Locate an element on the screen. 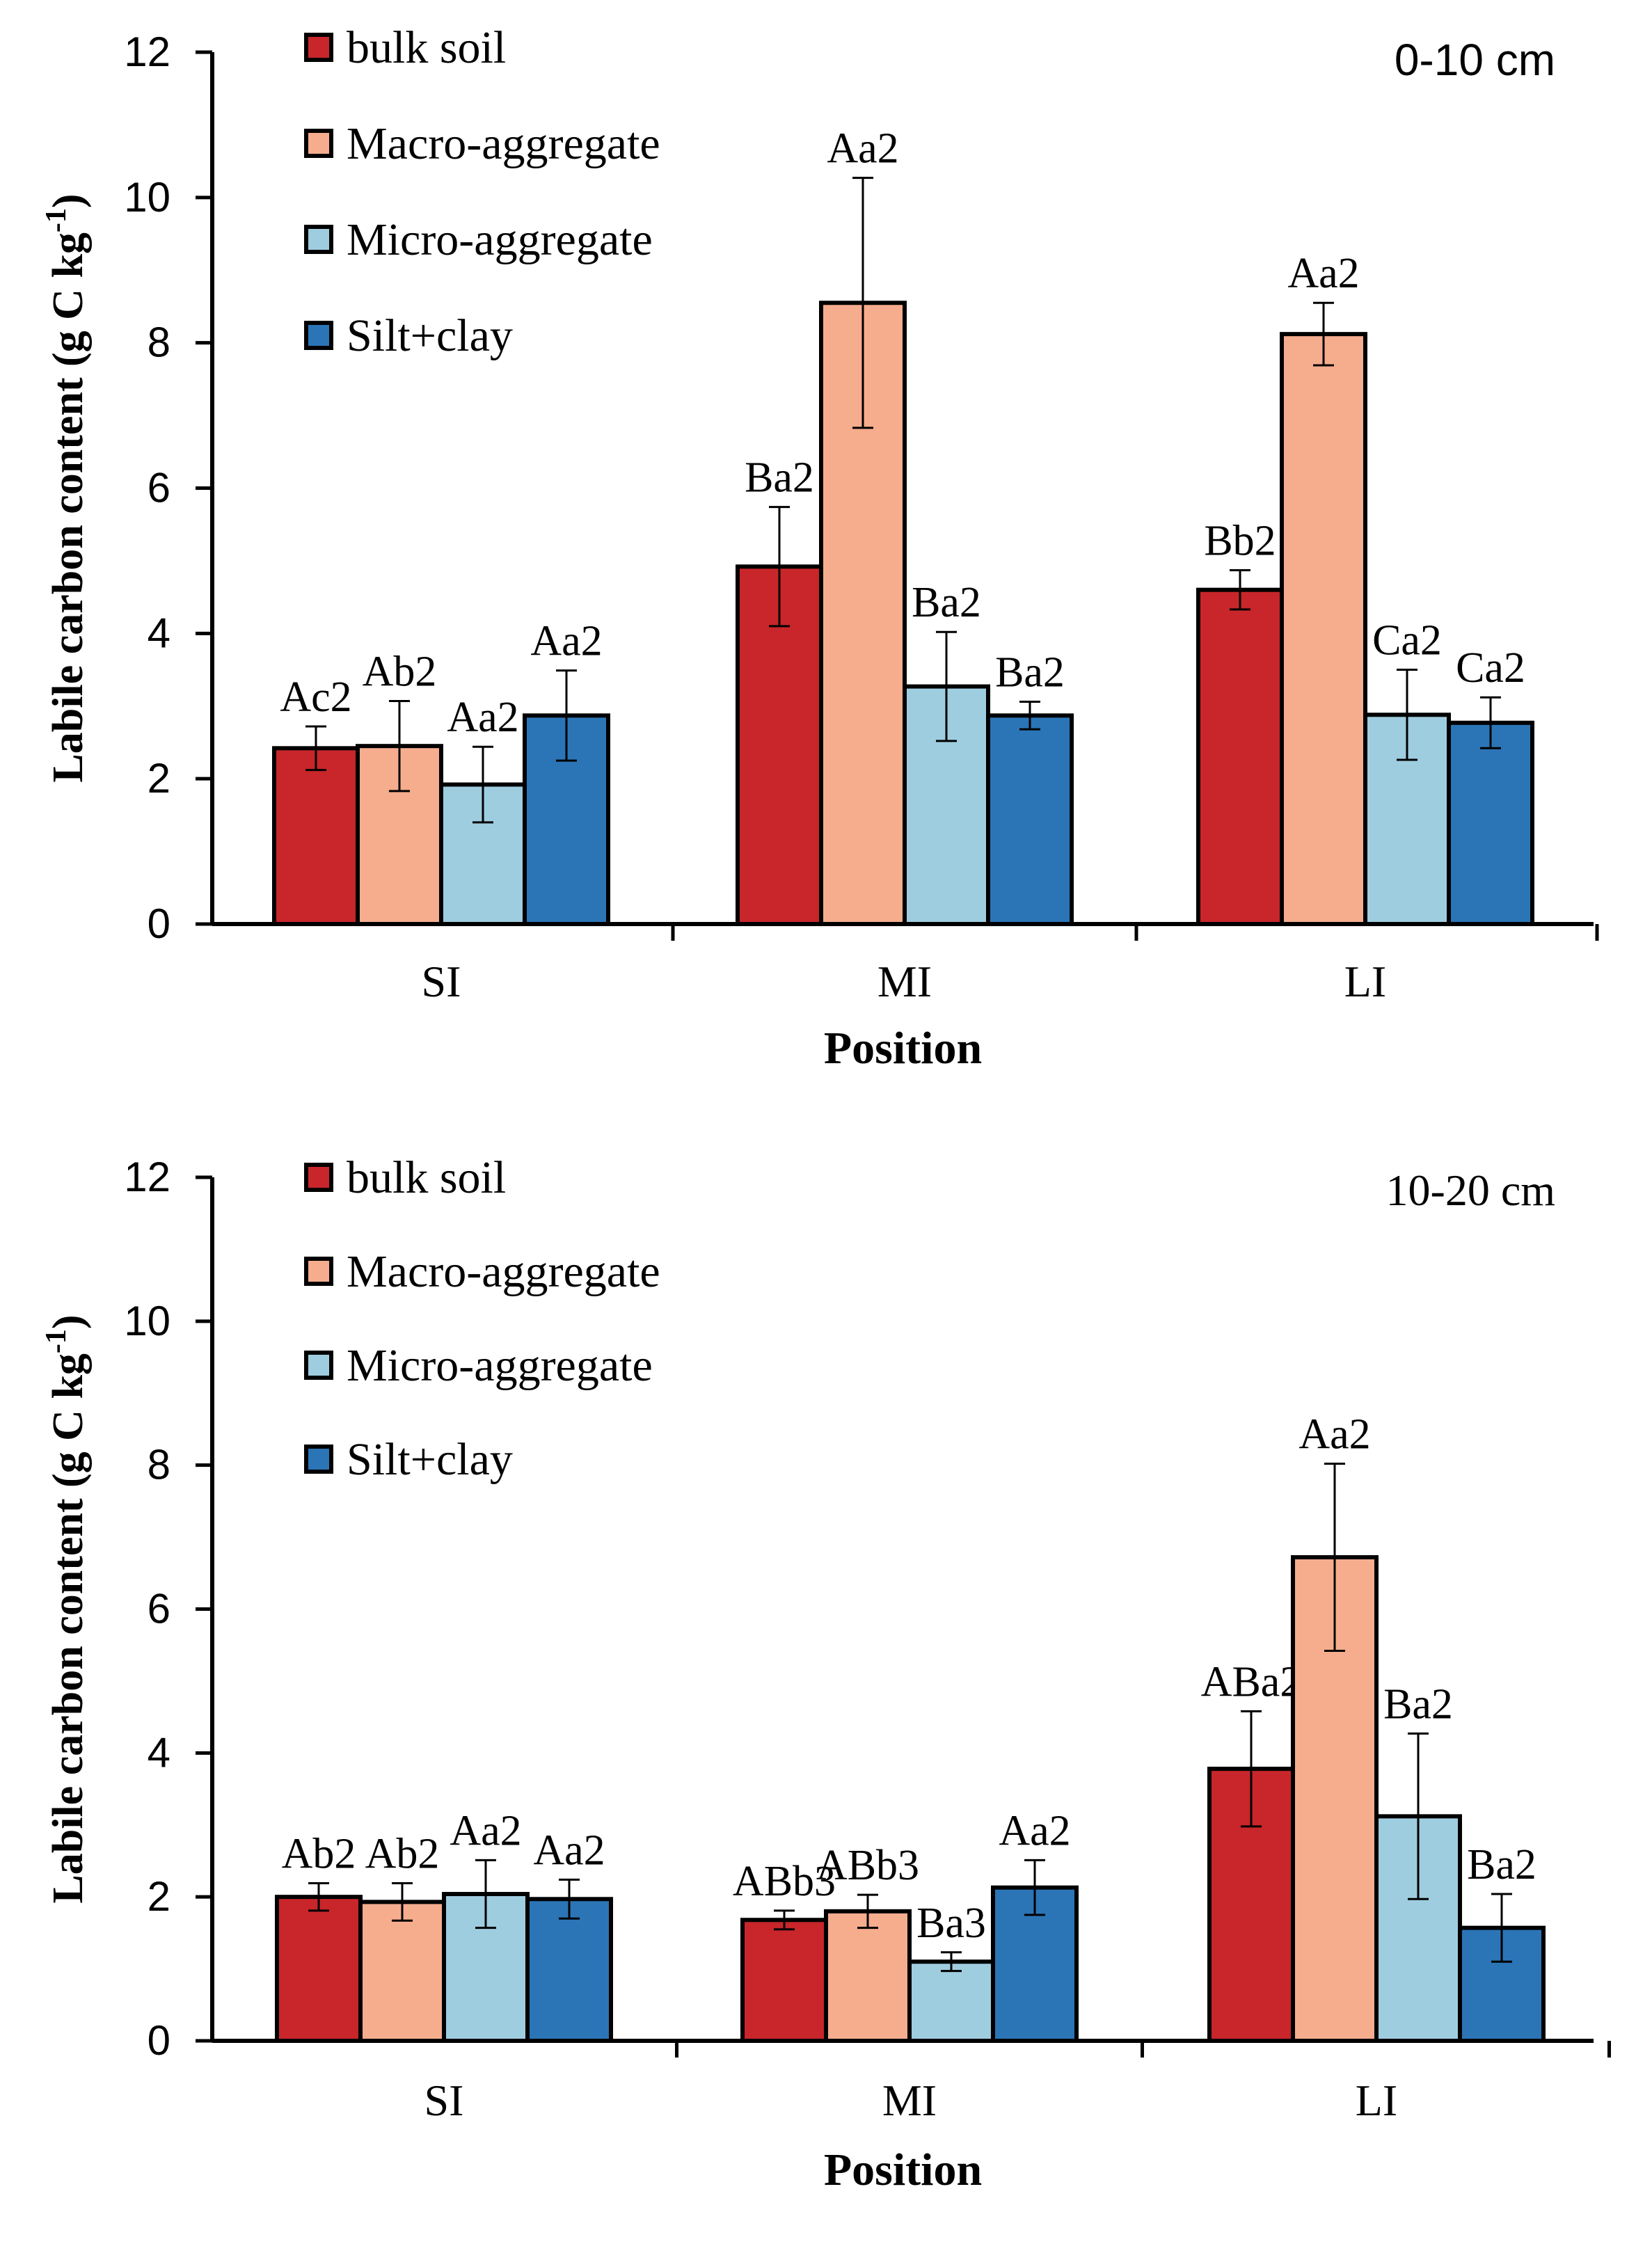  bar-silt-clay-li is located at coordinates (1490, 823).